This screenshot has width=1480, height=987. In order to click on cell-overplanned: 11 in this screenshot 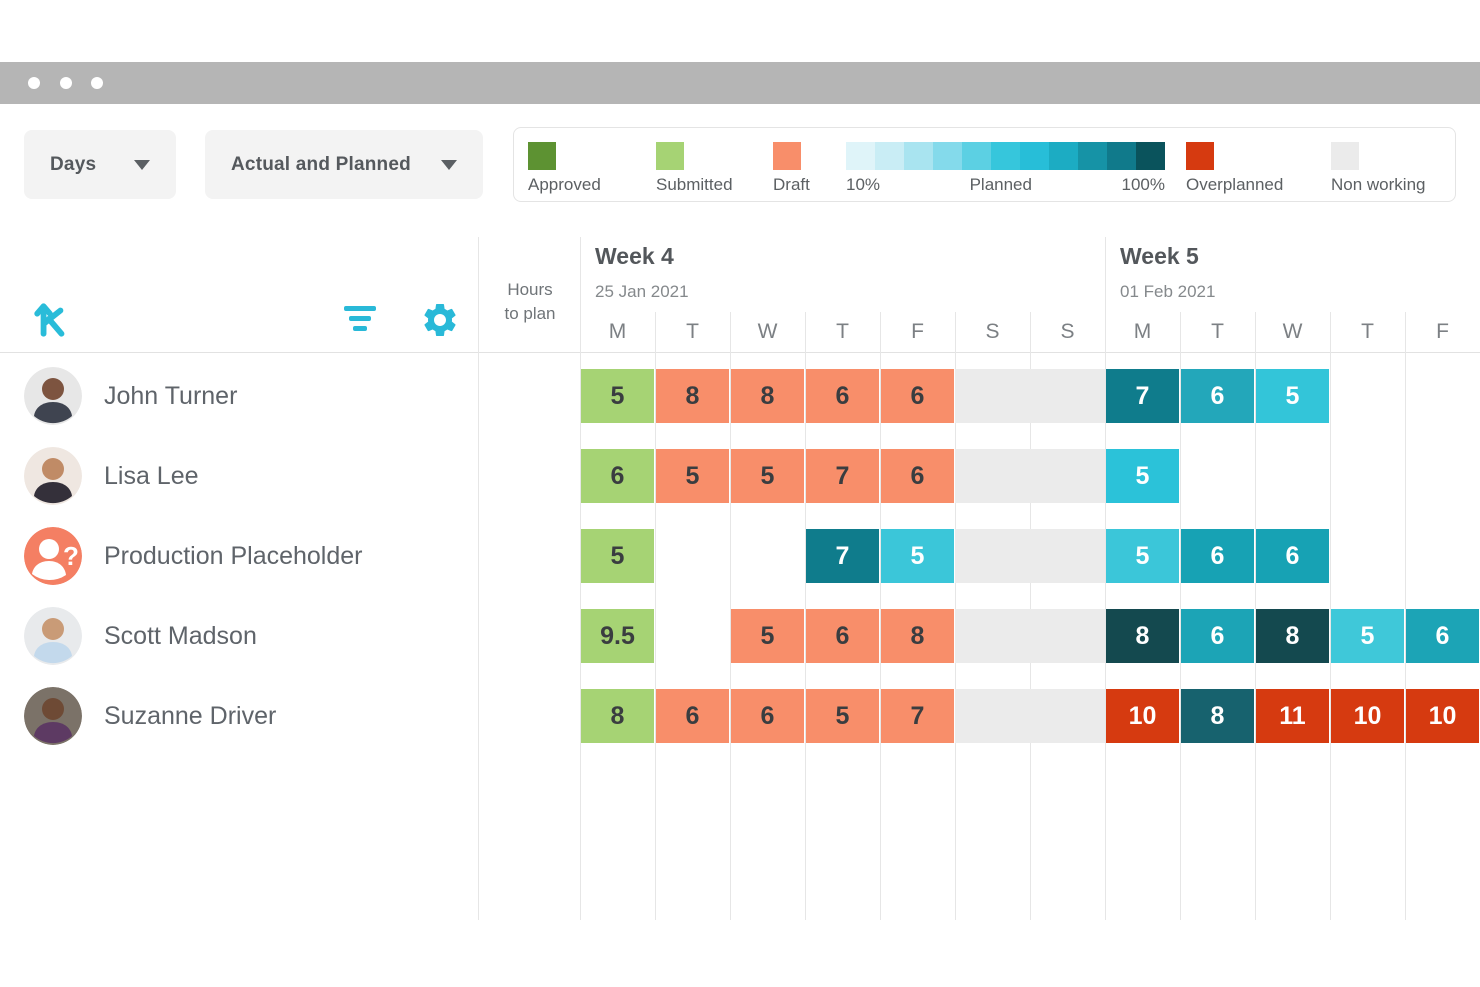, I will do `click(1292, 716)`.